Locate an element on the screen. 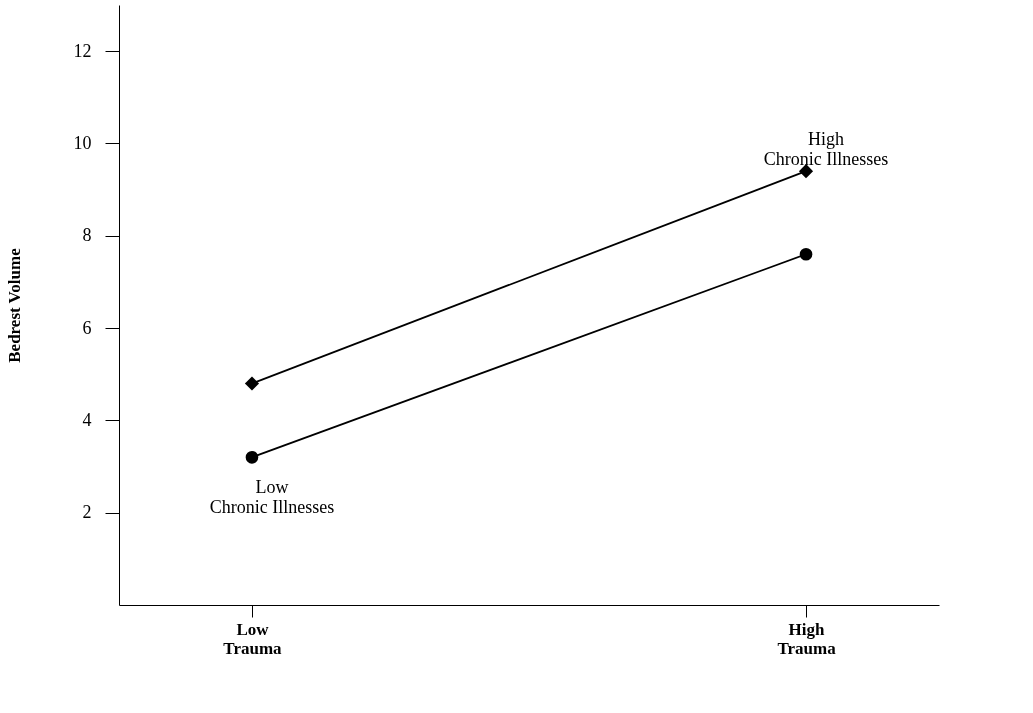 The width and height of the screenshot is (1033, 713). series-label: High Chronic Illnesses is located at coordinates (826, 149).